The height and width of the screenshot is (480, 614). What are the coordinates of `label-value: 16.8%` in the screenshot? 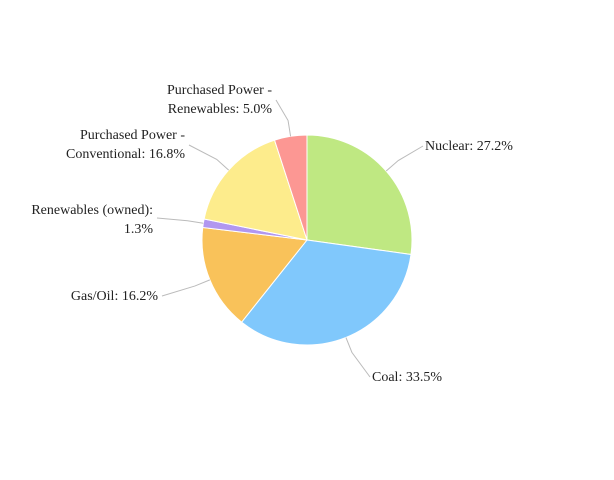 It's located at (166, 154).